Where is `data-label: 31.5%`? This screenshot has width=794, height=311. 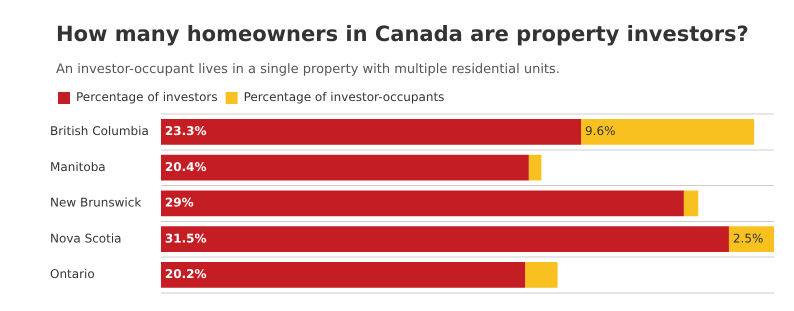 data-label: 31.5% is located at coordinates (185, 238).